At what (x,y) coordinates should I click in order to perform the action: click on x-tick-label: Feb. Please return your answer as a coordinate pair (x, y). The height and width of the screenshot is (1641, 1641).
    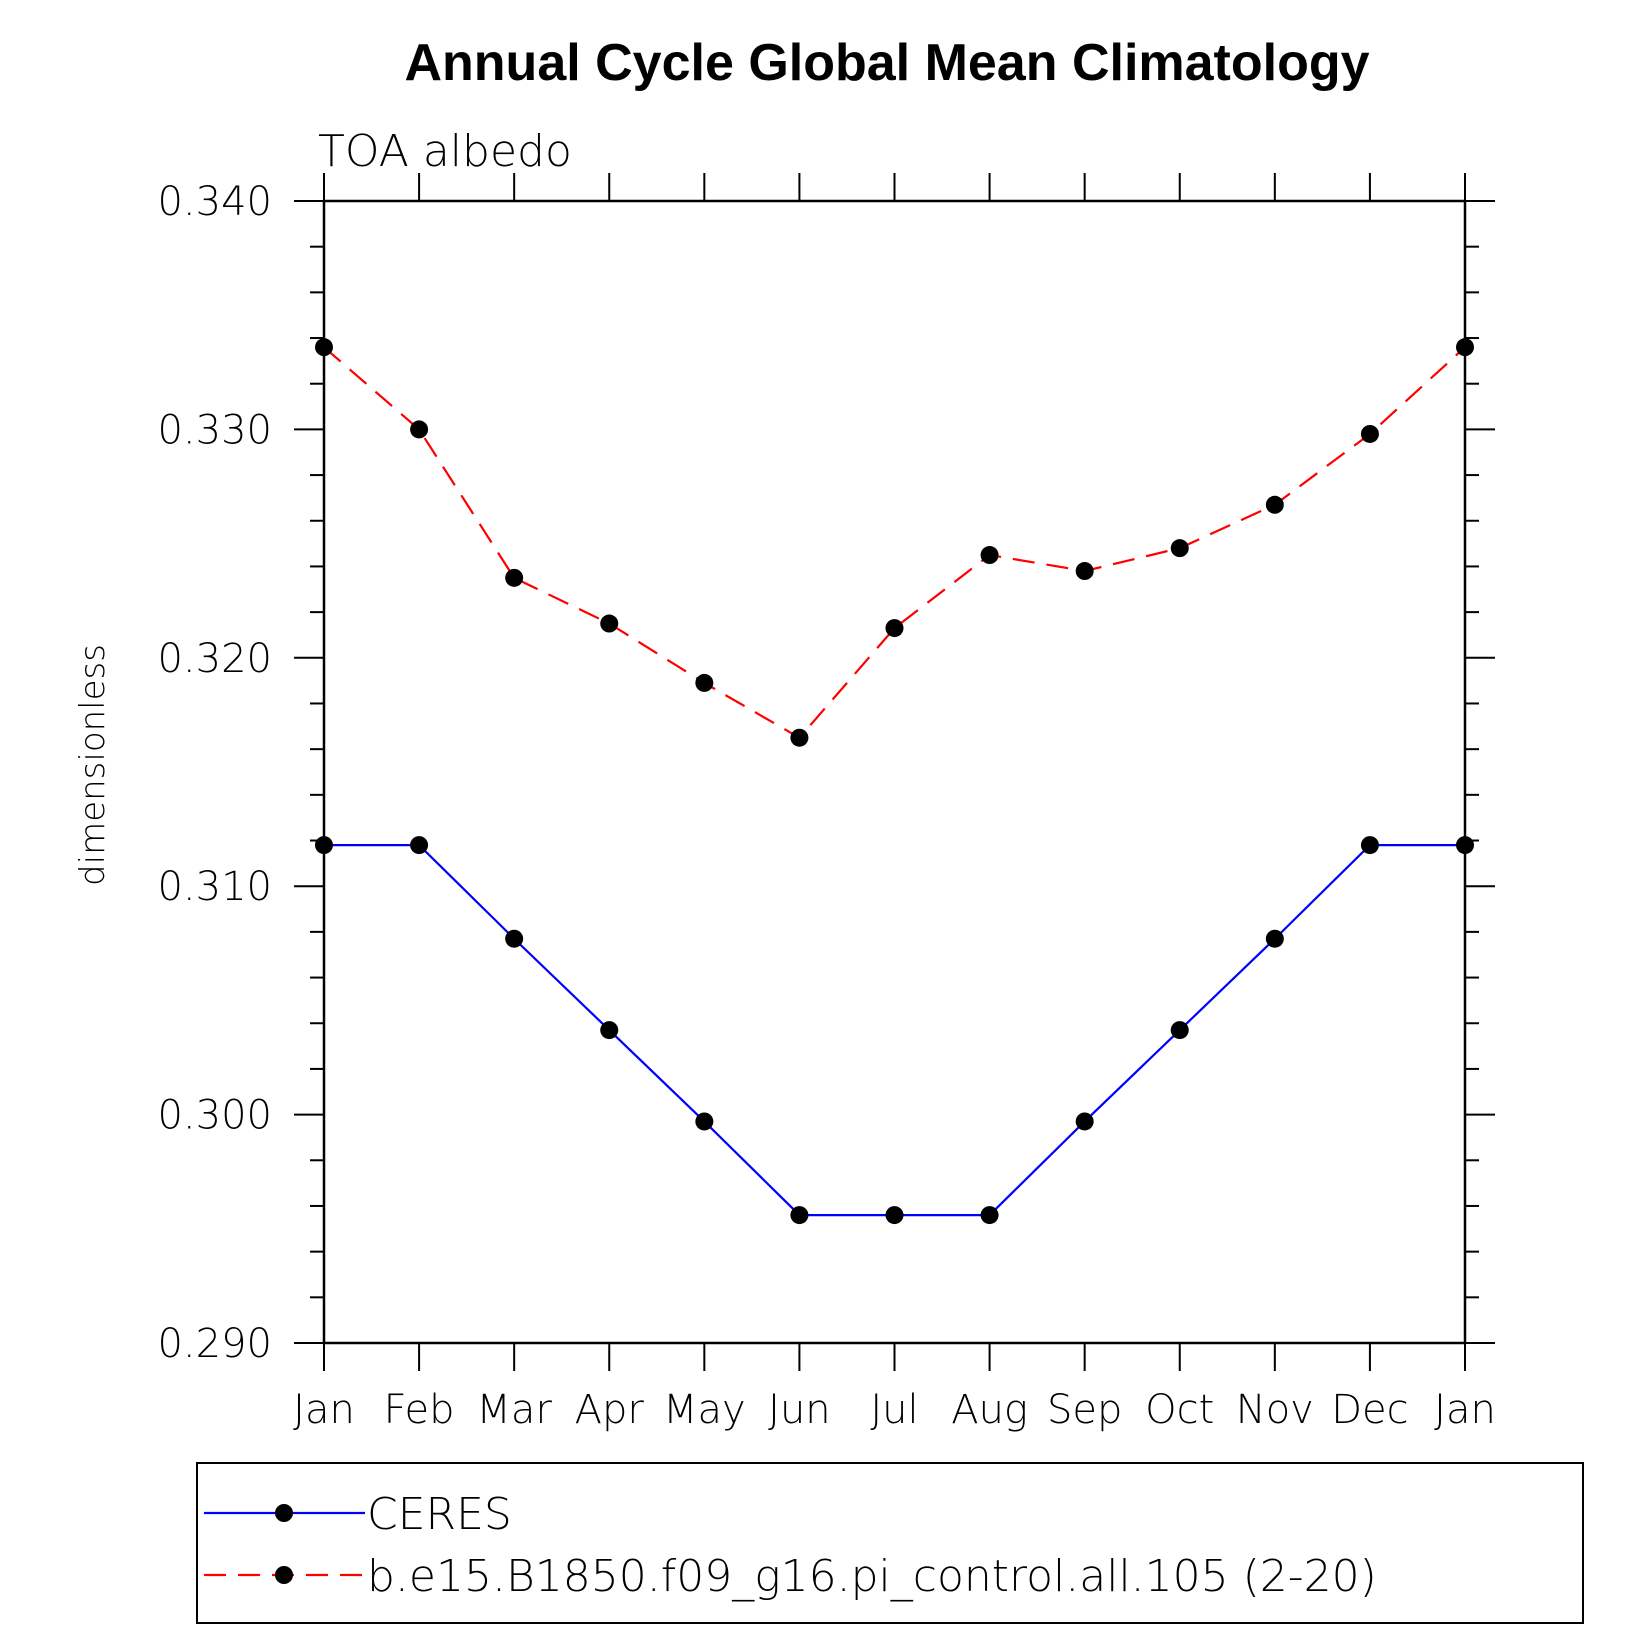
    Looking at the image, I should click on (419, 1410).